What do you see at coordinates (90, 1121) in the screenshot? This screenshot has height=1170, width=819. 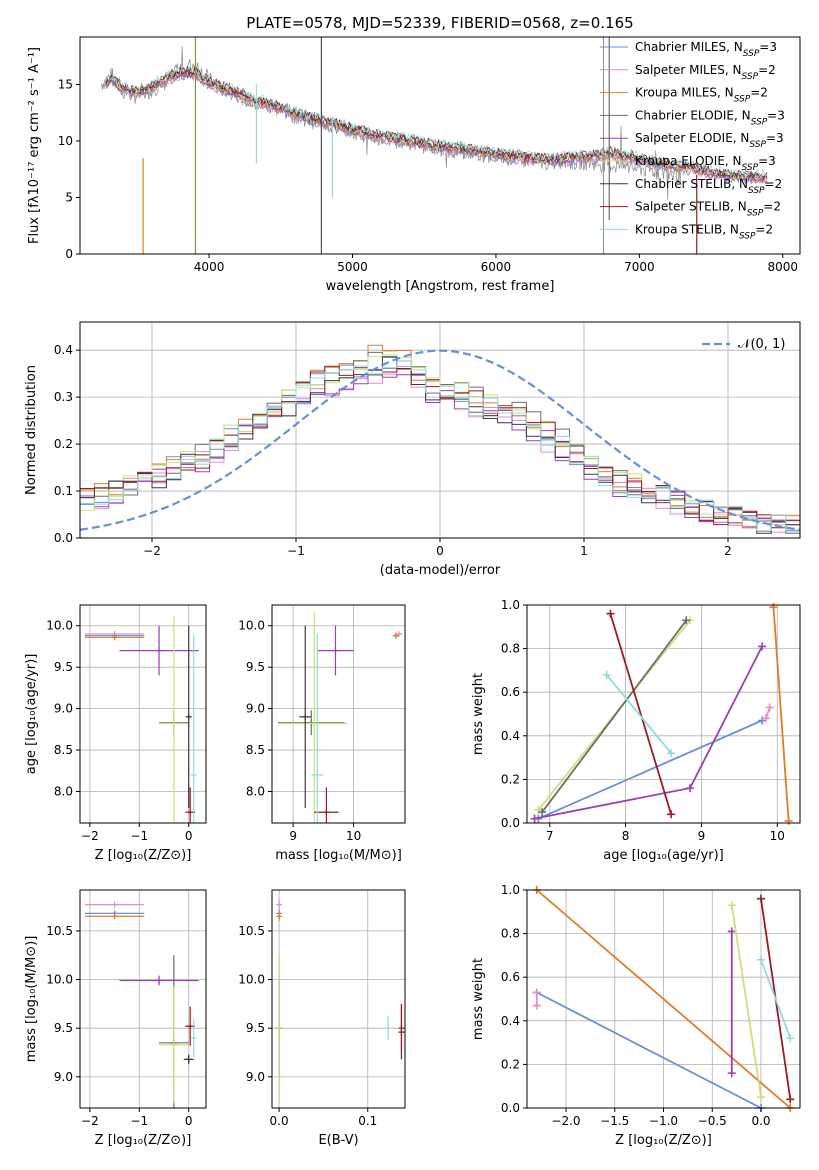 I see `x-tick-label: −2` at bounding box center [90, 1121].